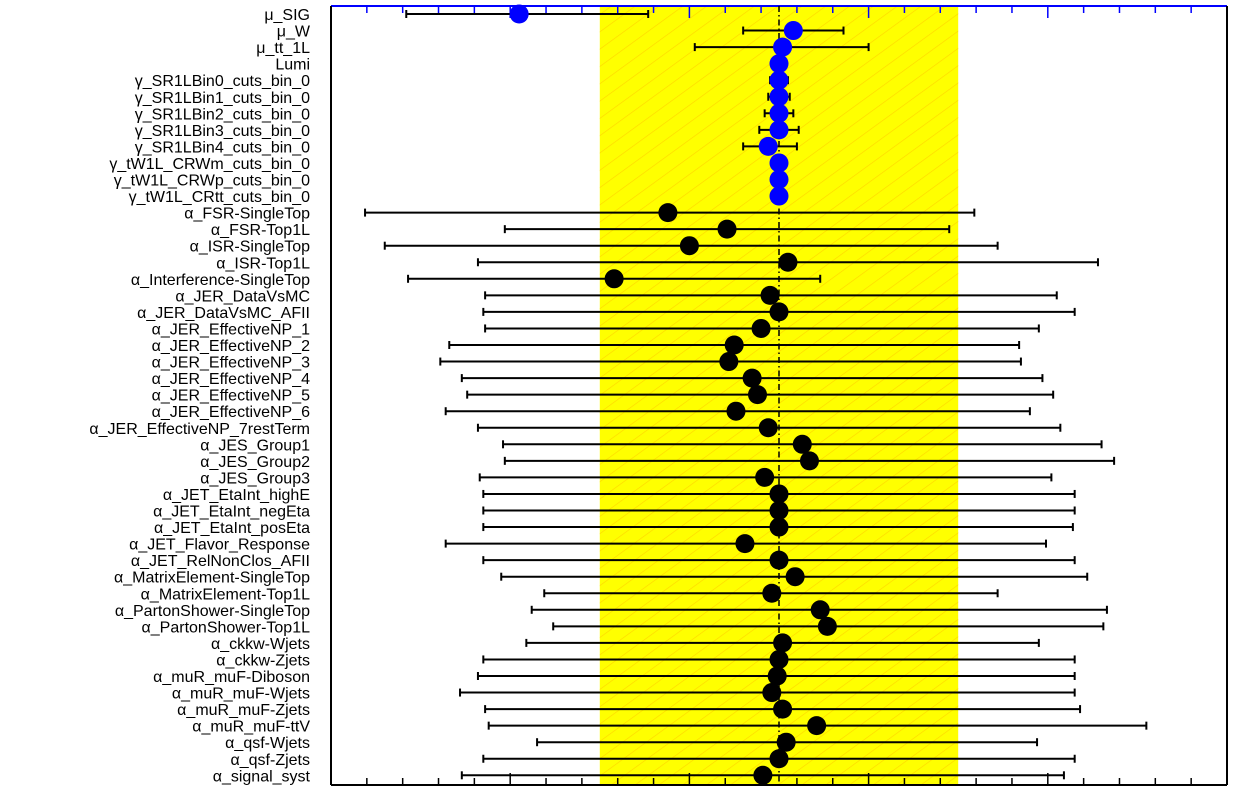 This screenshot has width=1257, height=791. Describe the element at coordinates (263, 660) in the screenshot. I see `parameter-label: α_ckkw-Zjets` at that location.